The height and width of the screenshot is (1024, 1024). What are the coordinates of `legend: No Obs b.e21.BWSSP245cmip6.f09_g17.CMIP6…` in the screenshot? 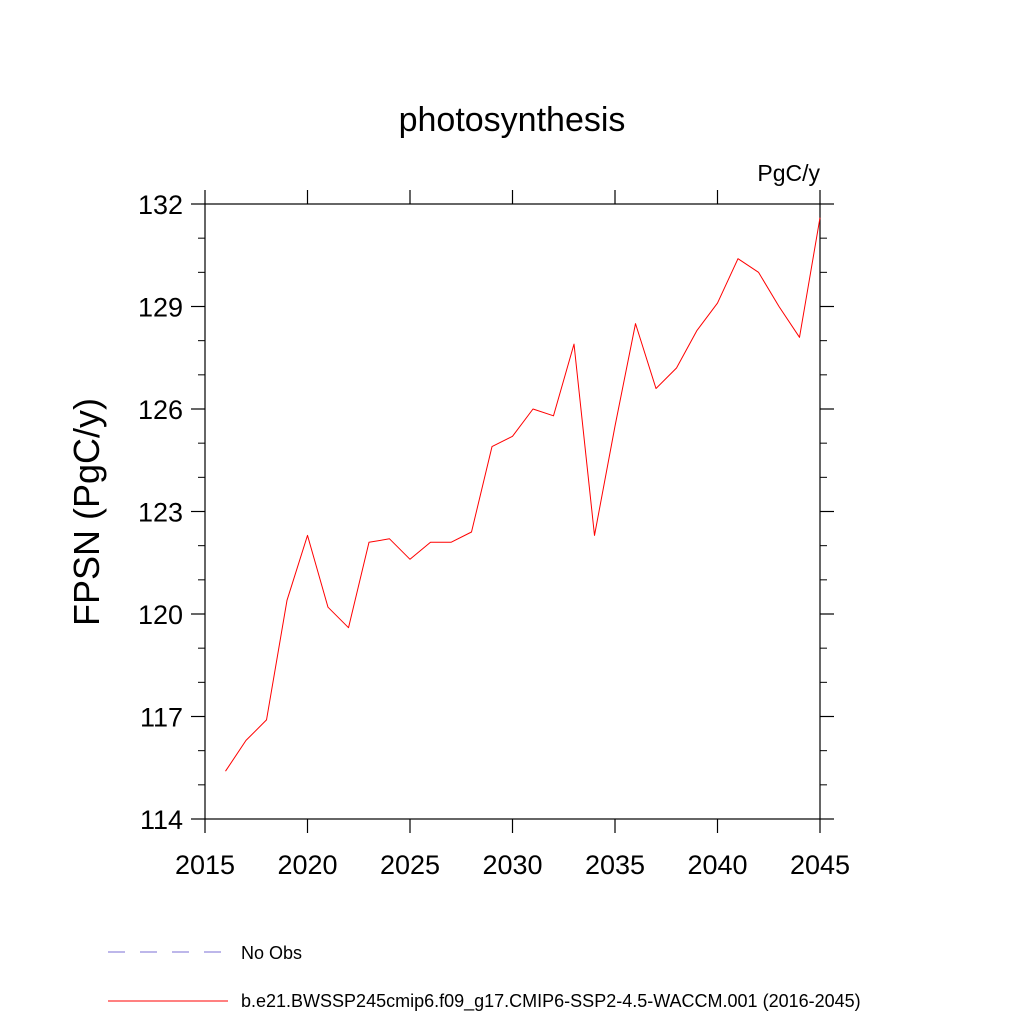 It's located at (484, 977).